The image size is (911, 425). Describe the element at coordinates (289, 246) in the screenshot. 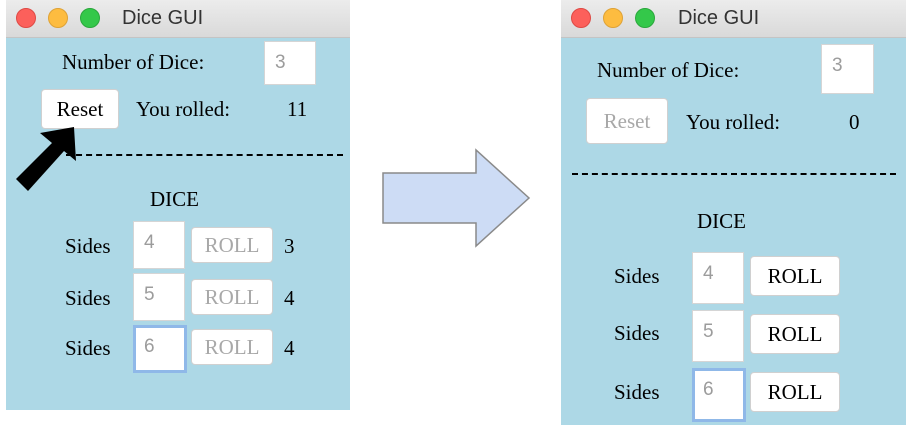

I see `die-1-result: 3` at that location.